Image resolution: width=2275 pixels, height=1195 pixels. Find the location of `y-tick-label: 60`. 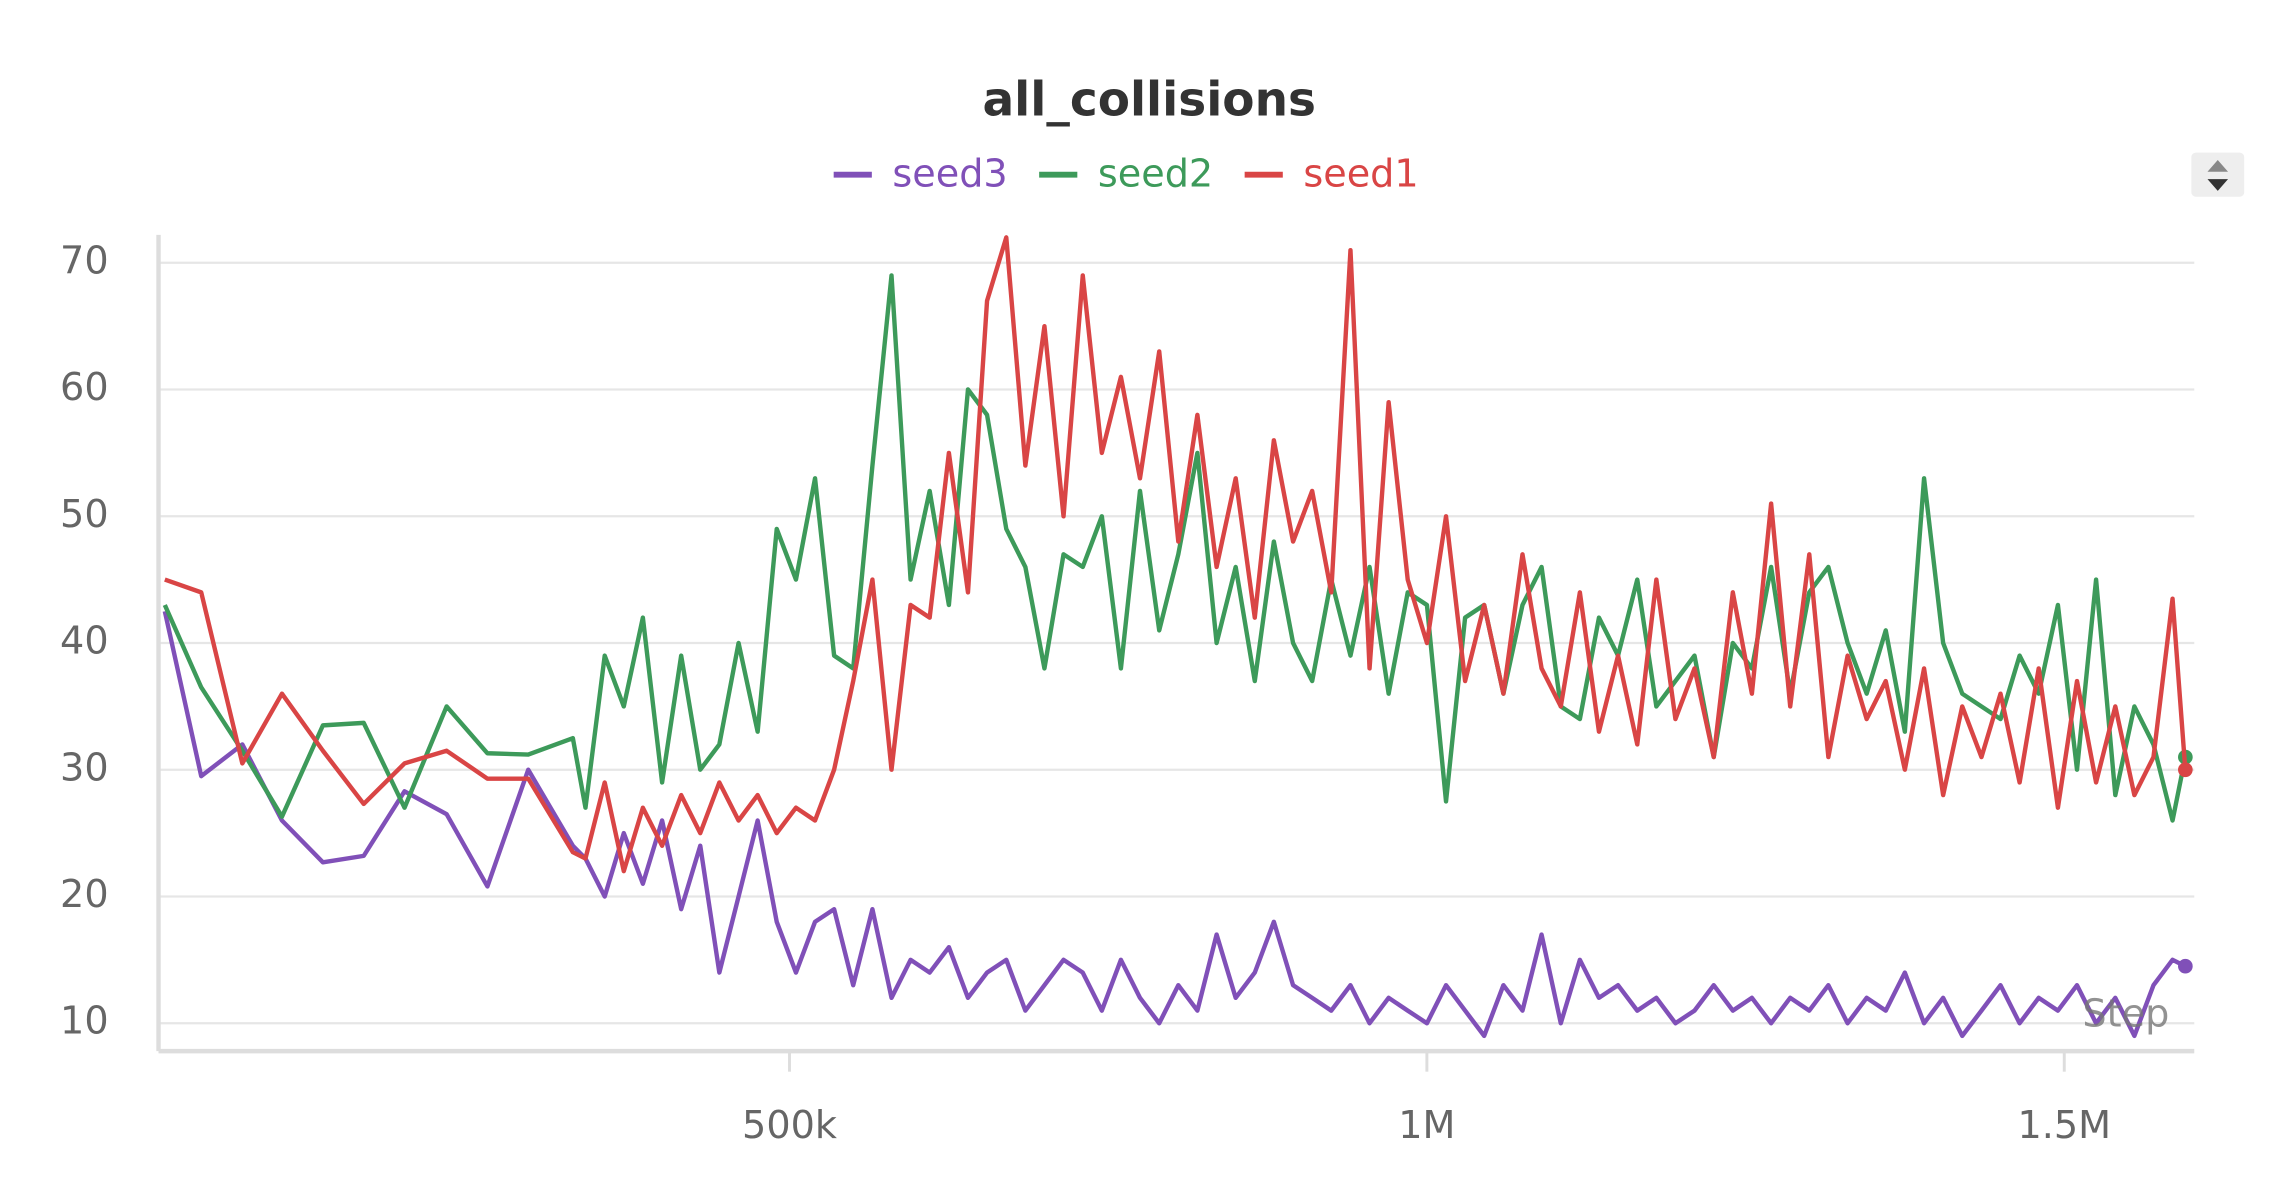

y-tick-label: 60 is located at coordinates (84, 387).